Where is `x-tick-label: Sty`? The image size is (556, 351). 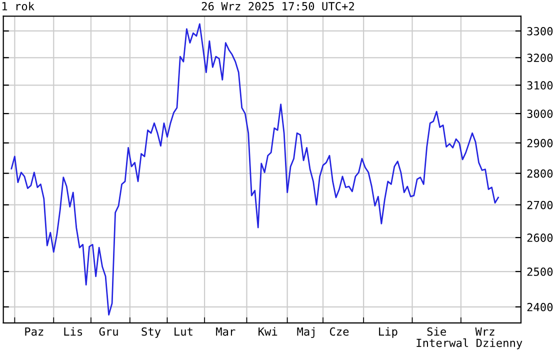
x-tick-label: Sty is located at coordinates (151, 332).